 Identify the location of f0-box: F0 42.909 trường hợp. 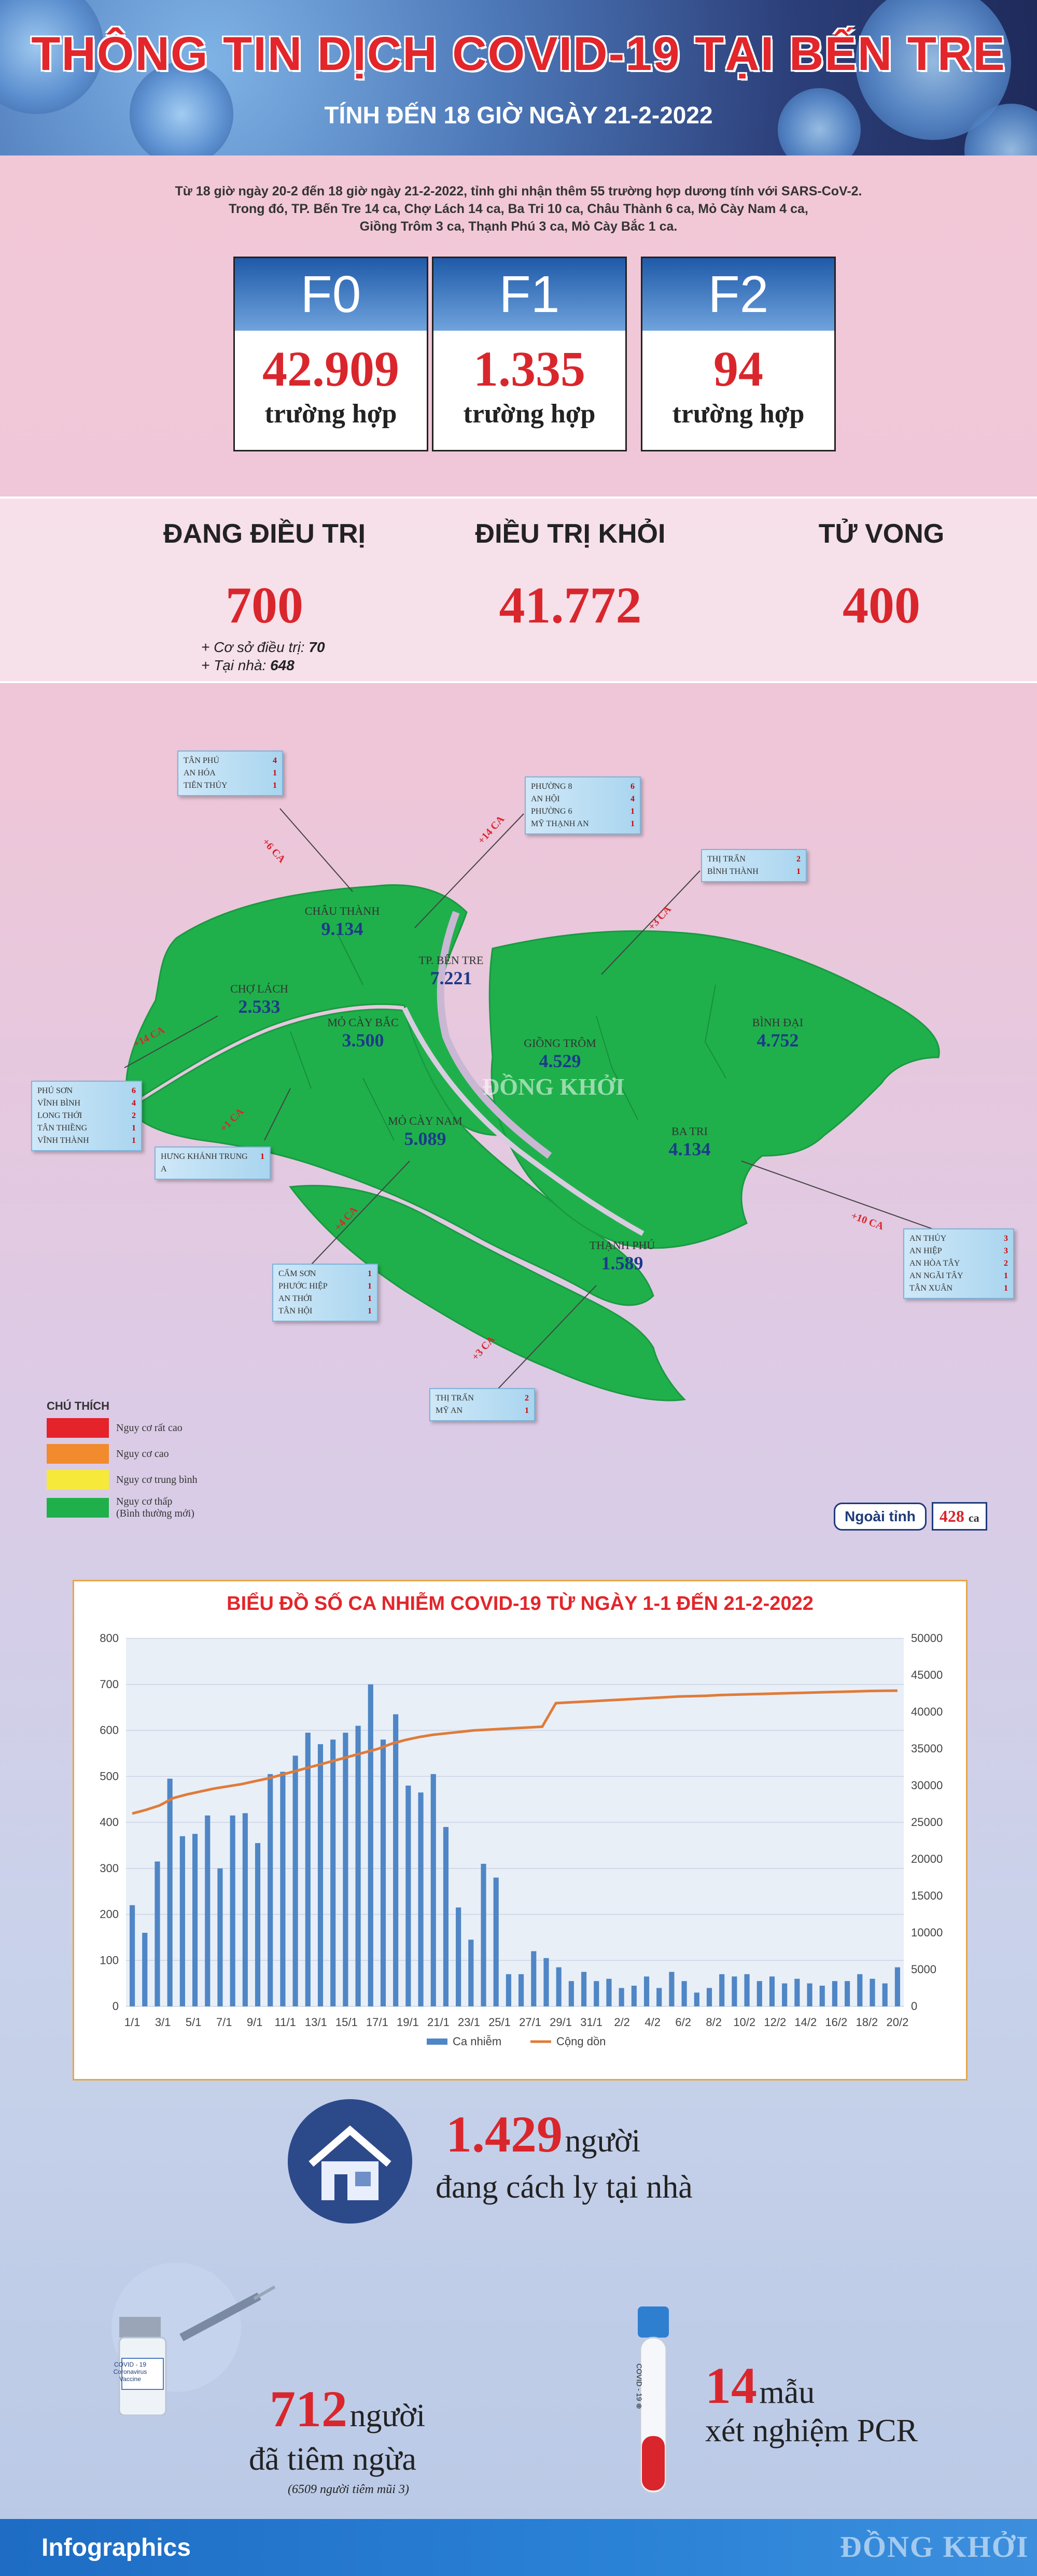
(330, 354).